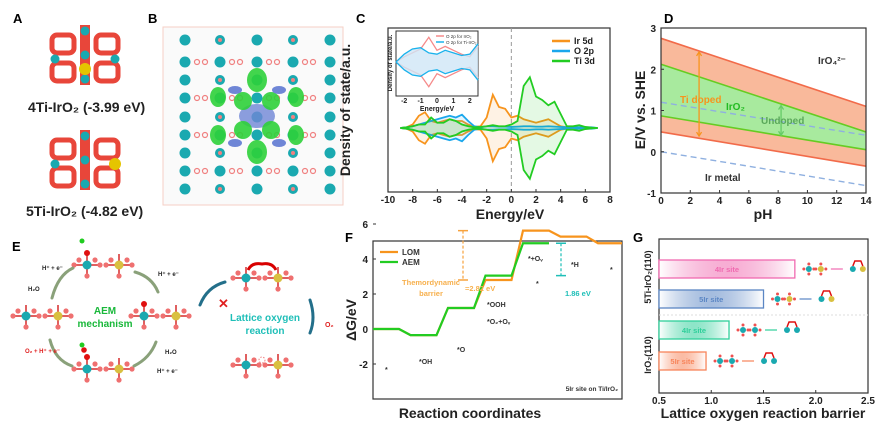  I want to click on x-tick-label: 2.0, so click(816, 401).